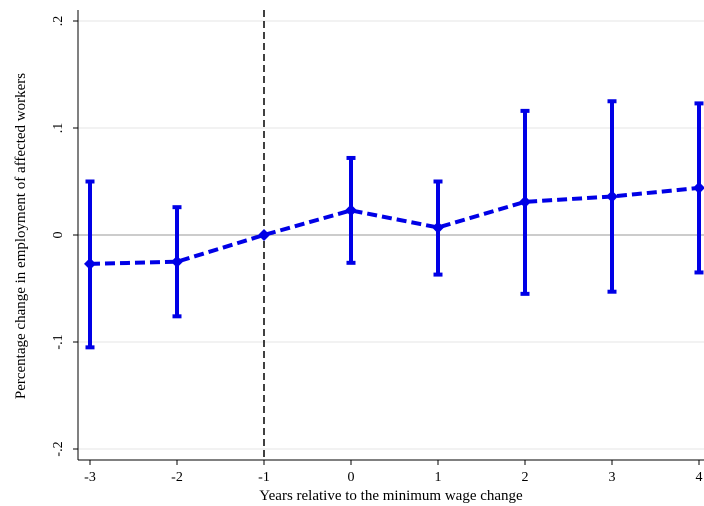 The height and width of the screenshot is (506, 704). Describe the element at coordinates (612, 477) in the screenshot. I see `x-tick-label-6: 3` at that location.